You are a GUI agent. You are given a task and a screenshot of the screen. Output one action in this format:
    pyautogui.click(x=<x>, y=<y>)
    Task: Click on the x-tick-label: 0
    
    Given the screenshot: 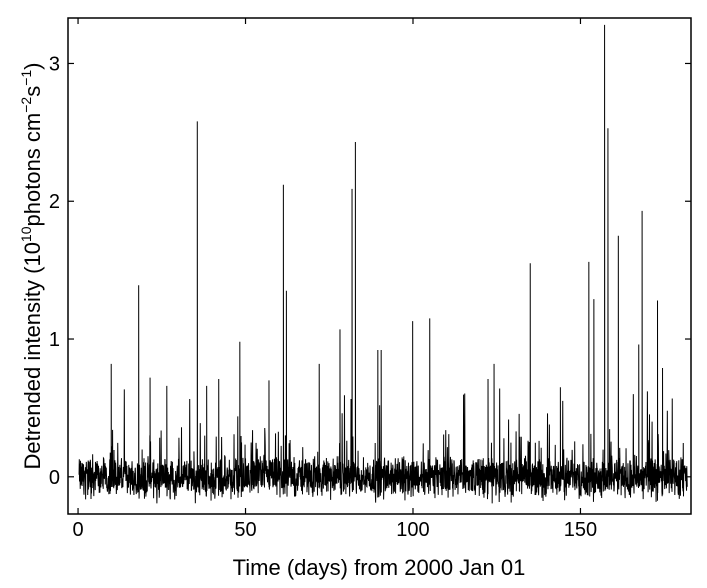 What is the action you would take?
    pyautogui.click(x=77, y=530)
    